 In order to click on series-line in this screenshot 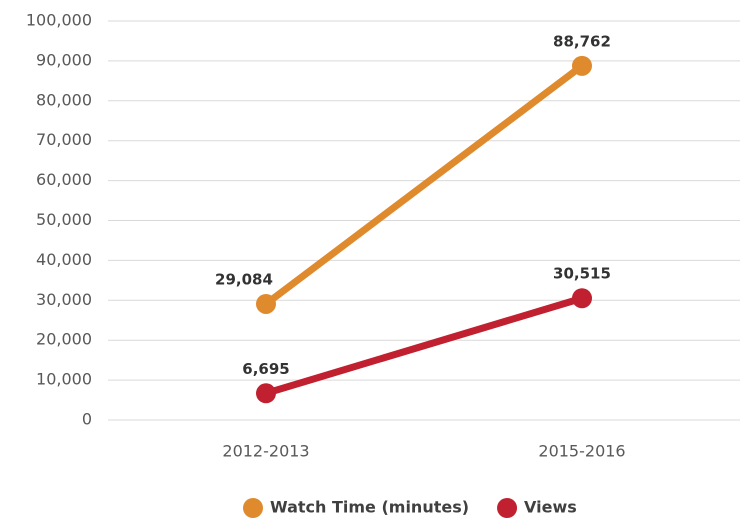, I will do `click(424, 345)`.